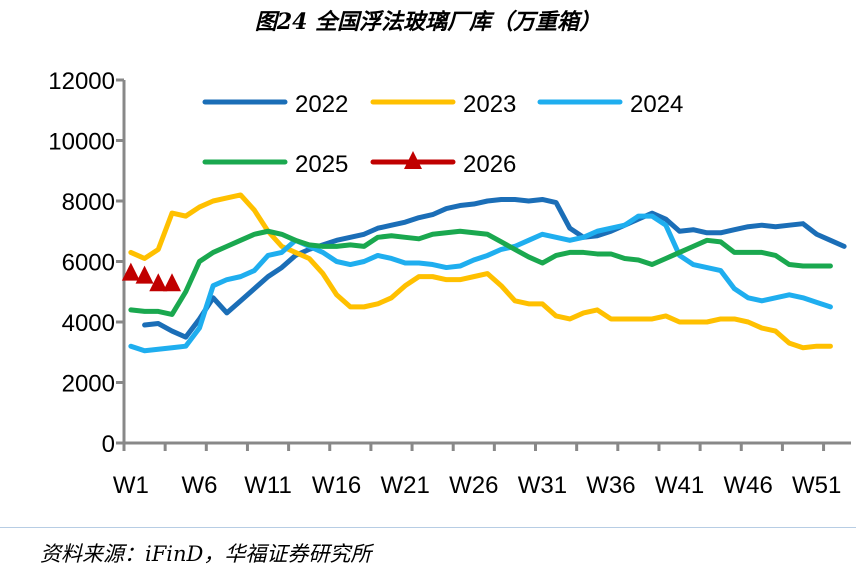 Image resolution: width=856 pixels, height=576 pixels. What do you see at coordinates (747, 485) in the screenshot?
I see `x-tick-label: W46` at bounding box center [747, 485].